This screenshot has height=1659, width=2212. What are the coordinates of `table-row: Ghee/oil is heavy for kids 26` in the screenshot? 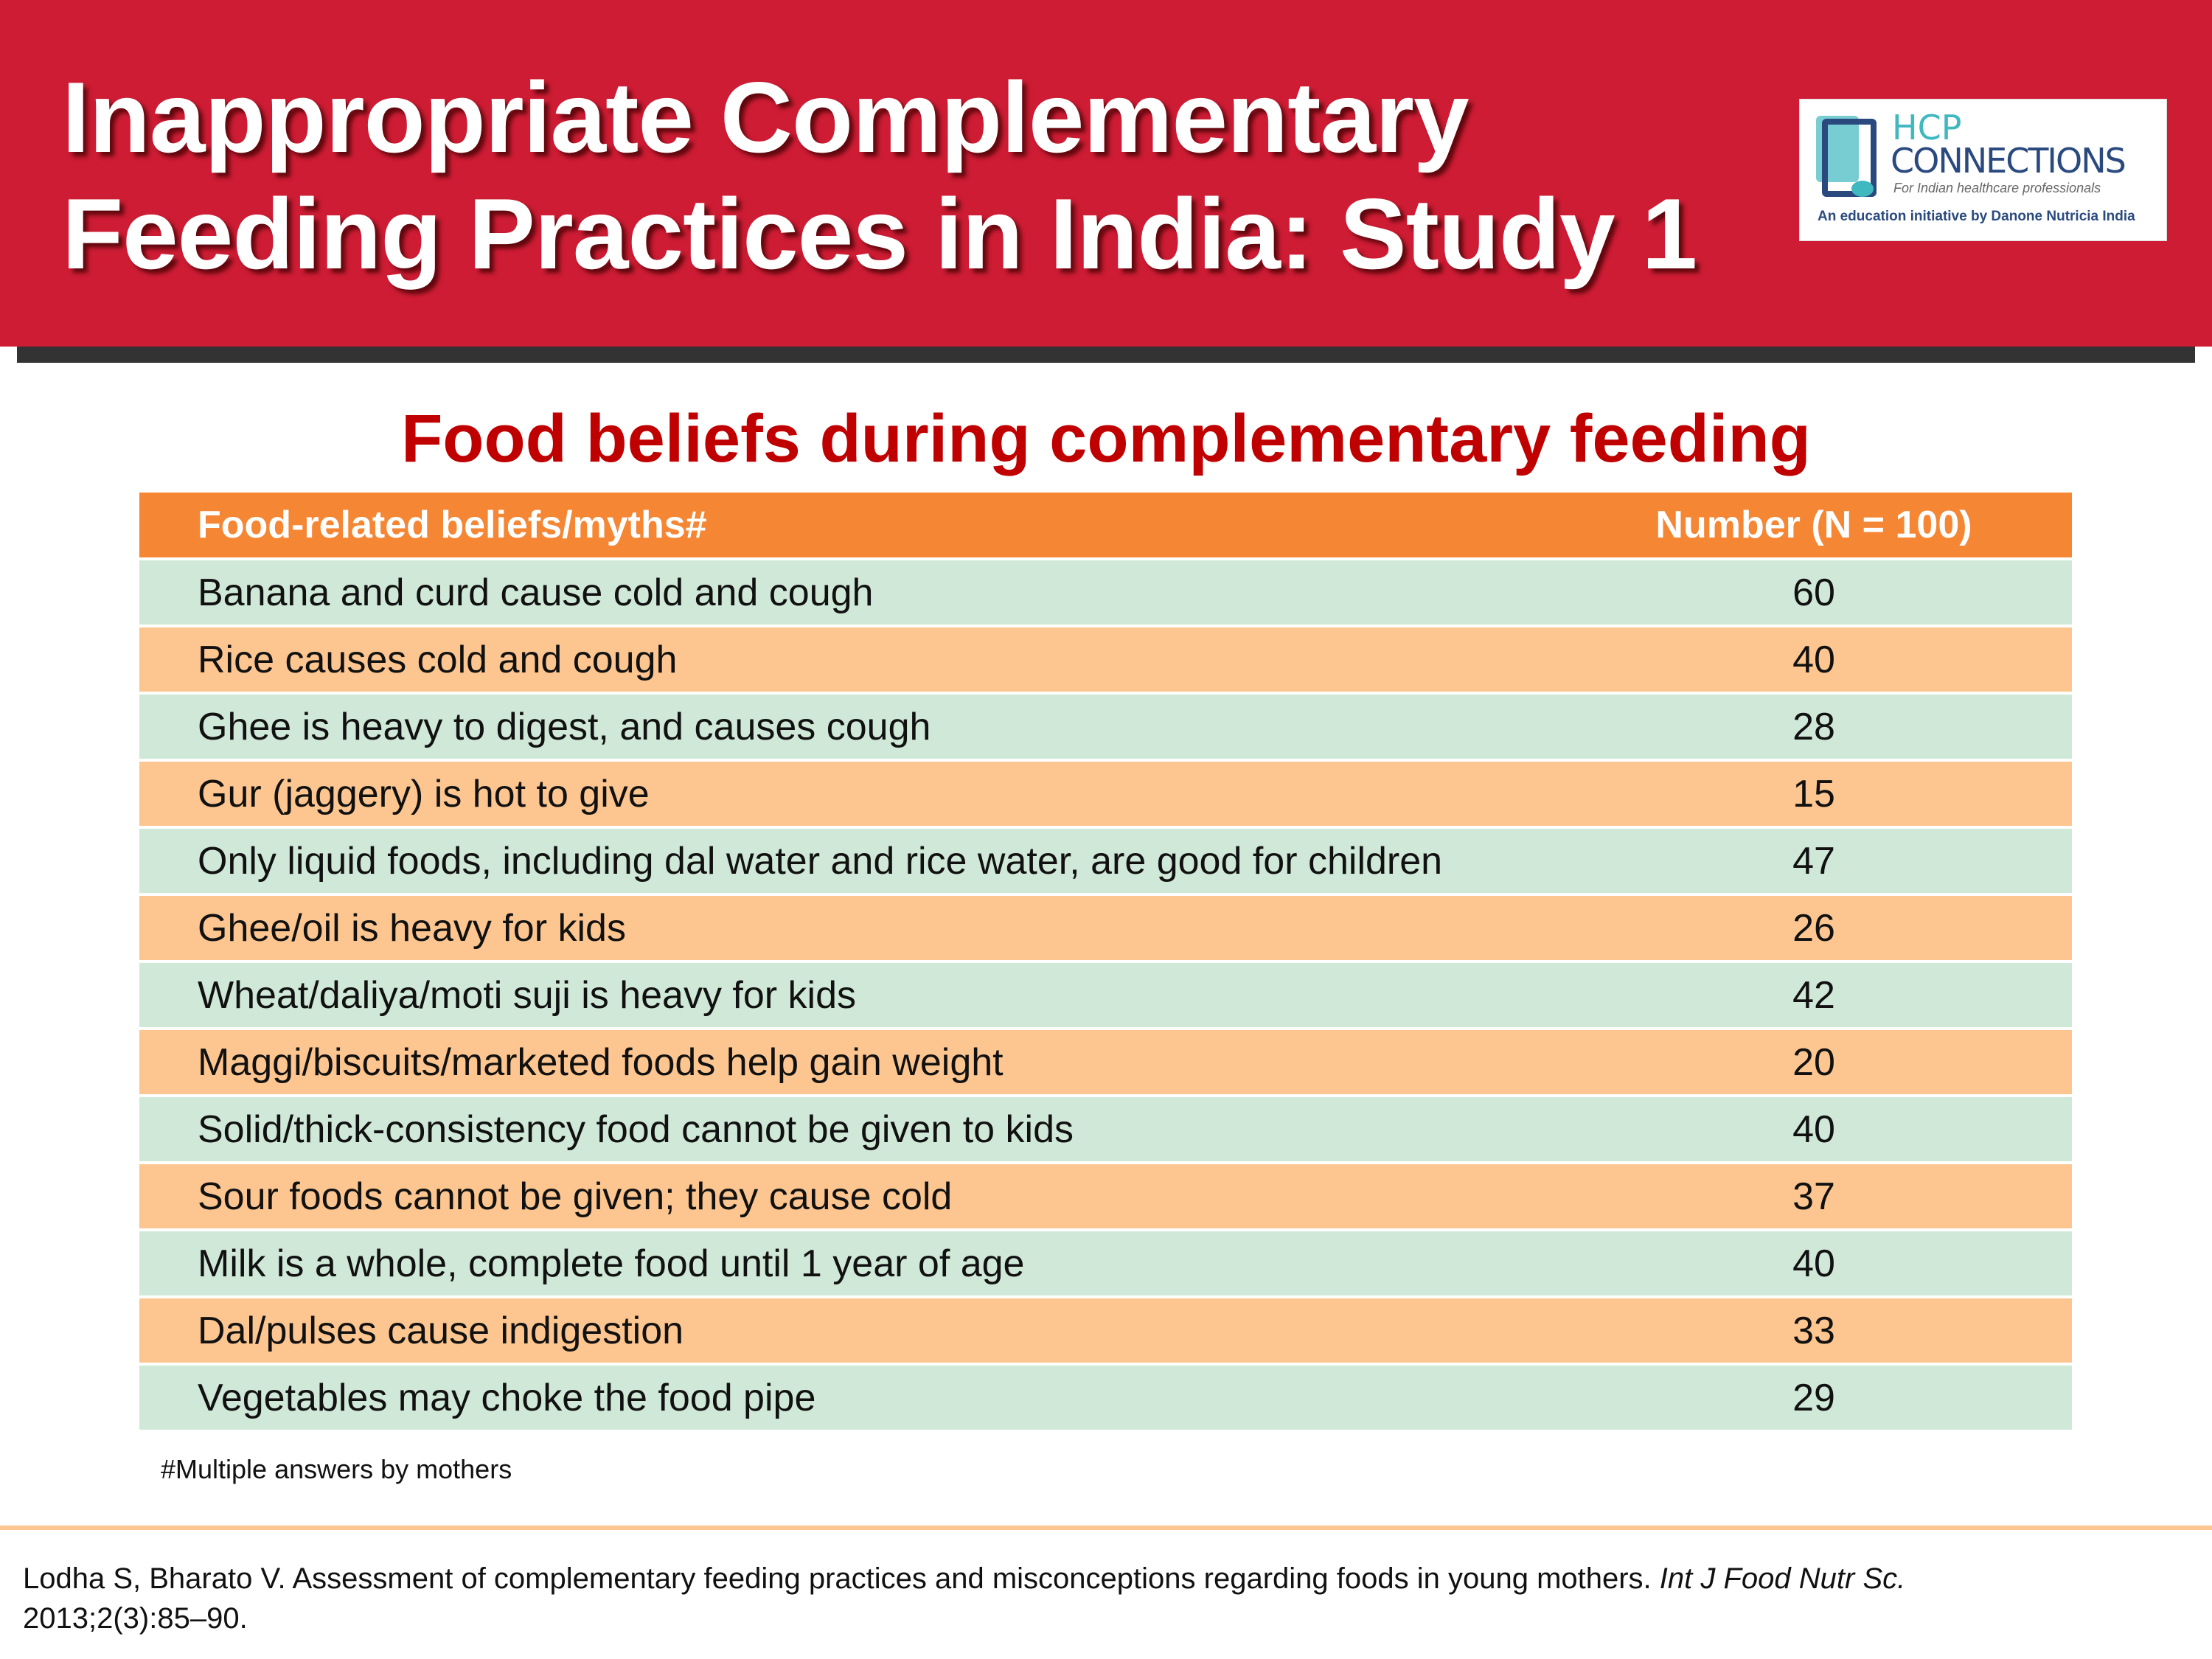 It's located at (1105, 927).